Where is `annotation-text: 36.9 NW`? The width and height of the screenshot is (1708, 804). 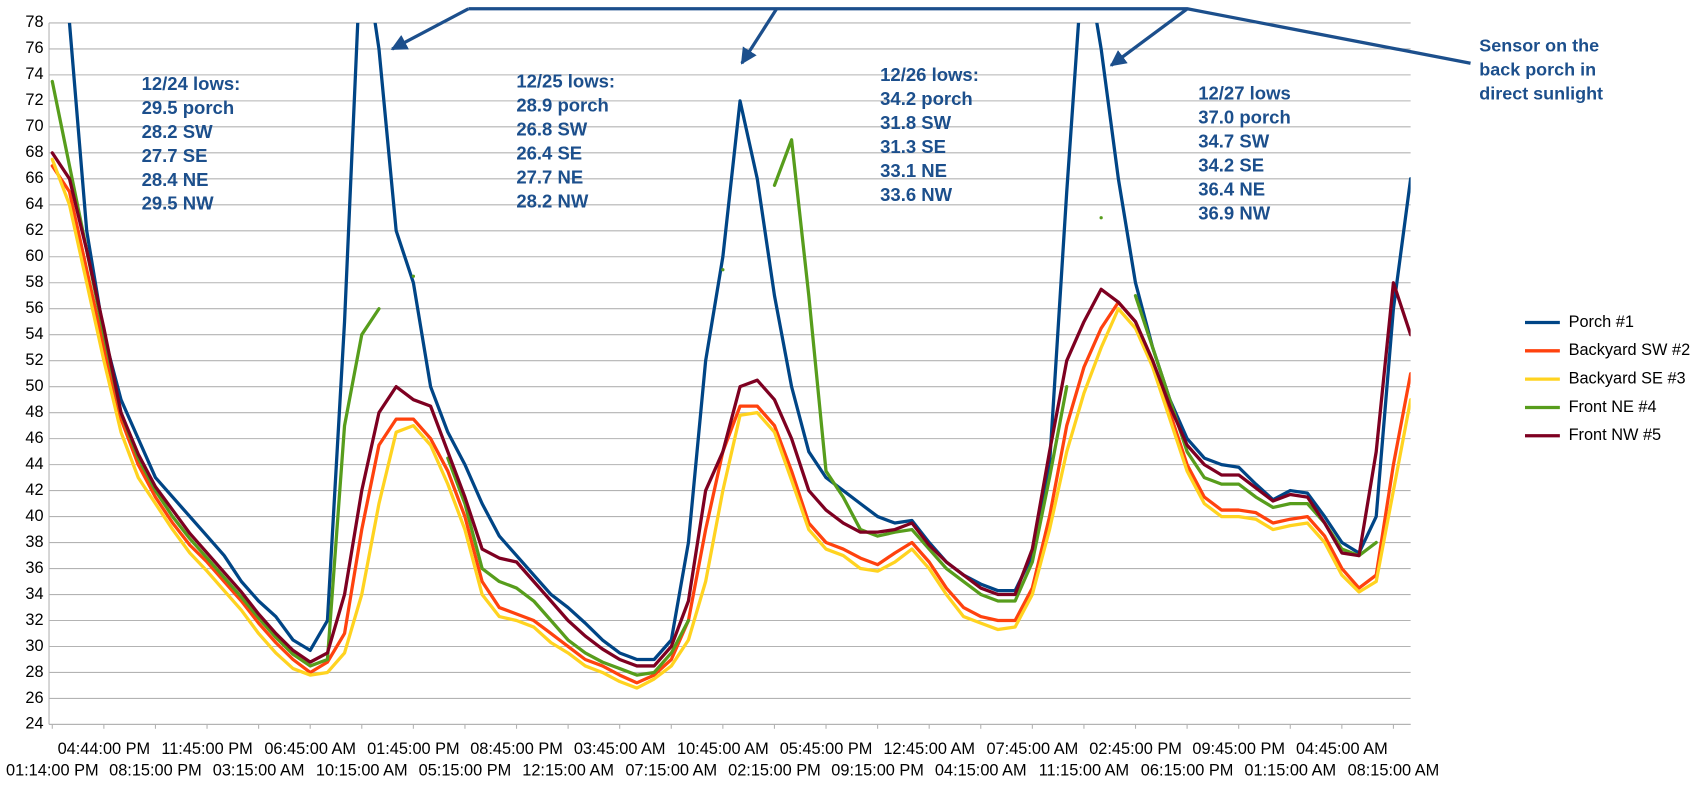 annotation-text: 36.9 NW is located at coordinates (1234, 213).